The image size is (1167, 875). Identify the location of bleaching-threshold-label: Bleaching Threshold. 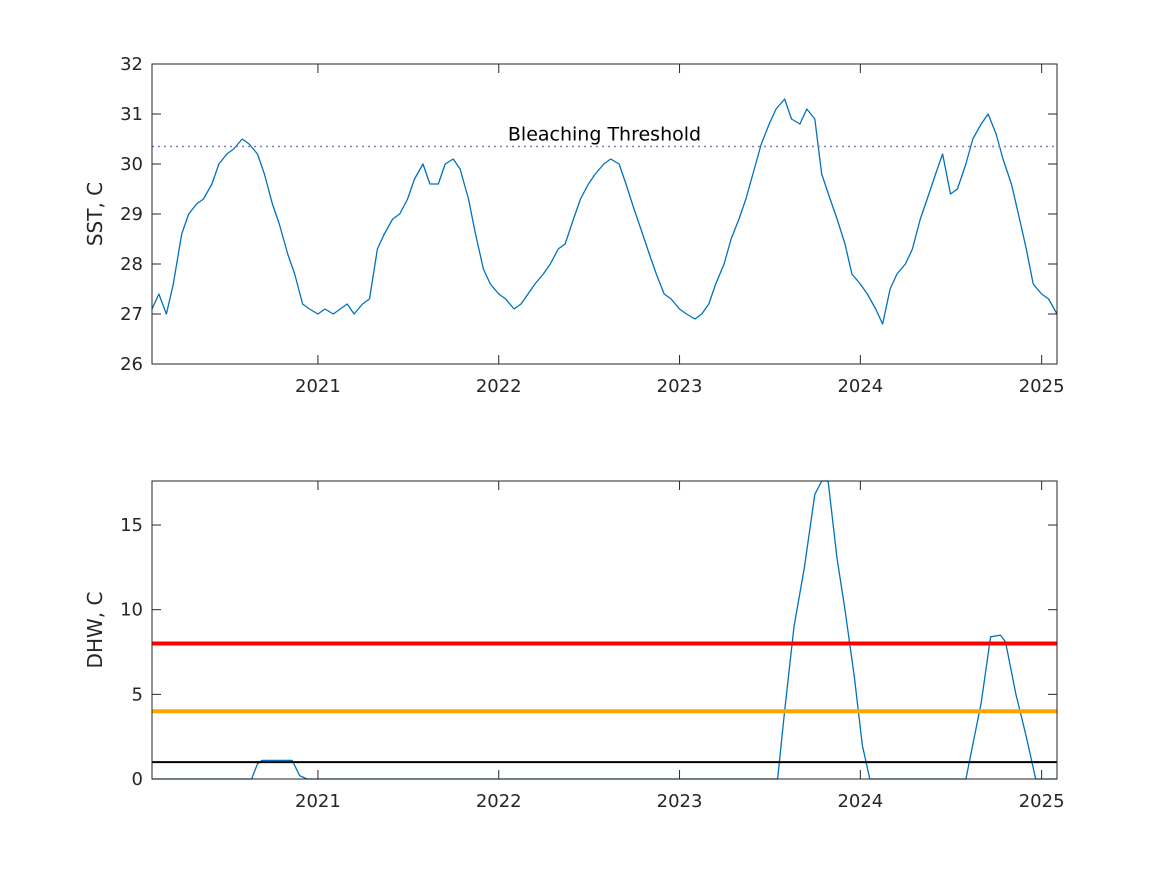
(604, 135).